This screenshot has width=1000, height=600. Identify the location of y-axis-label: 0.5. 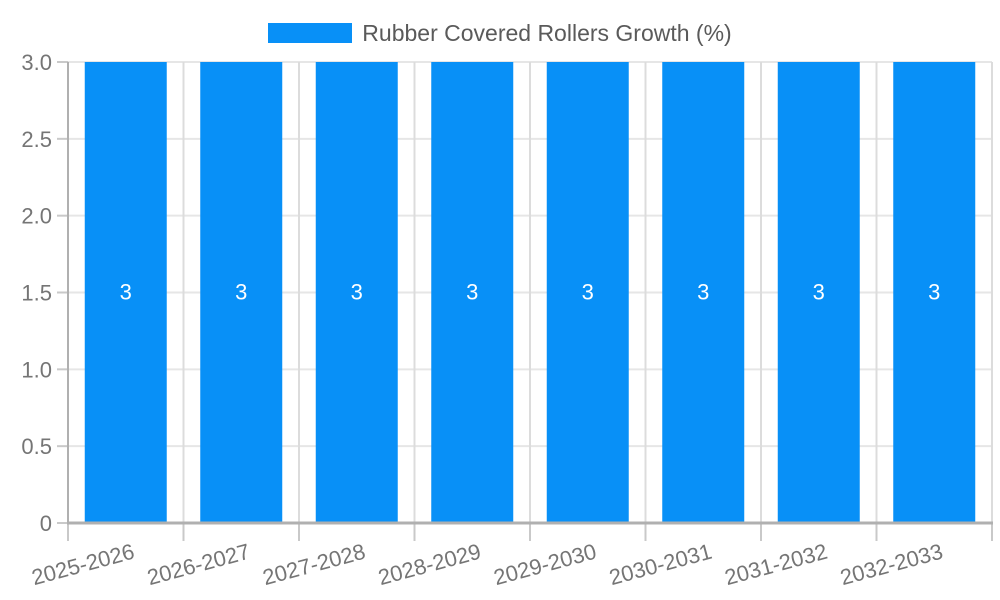
(36, 446).